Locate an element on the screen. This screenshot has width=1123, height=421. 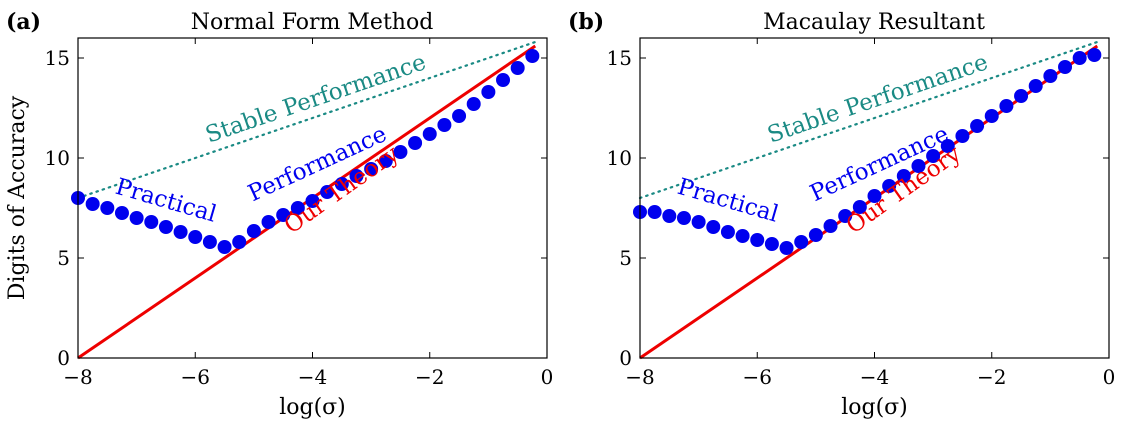
panel-label: (b) is located at coordinates (586, 22).